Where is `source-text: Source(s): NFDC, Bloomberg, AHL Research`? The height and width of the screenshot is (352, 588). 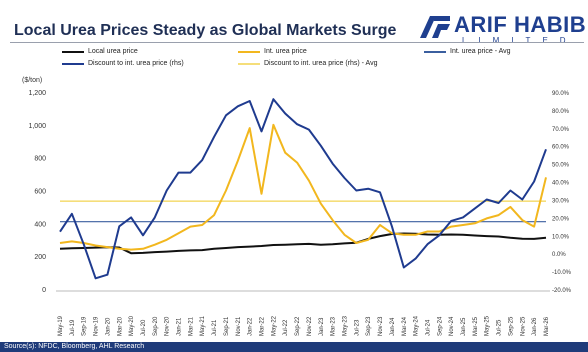
source-text: Source(s): NFDC, Bloomberg, AHL Research is located at coordinates (74, 346).